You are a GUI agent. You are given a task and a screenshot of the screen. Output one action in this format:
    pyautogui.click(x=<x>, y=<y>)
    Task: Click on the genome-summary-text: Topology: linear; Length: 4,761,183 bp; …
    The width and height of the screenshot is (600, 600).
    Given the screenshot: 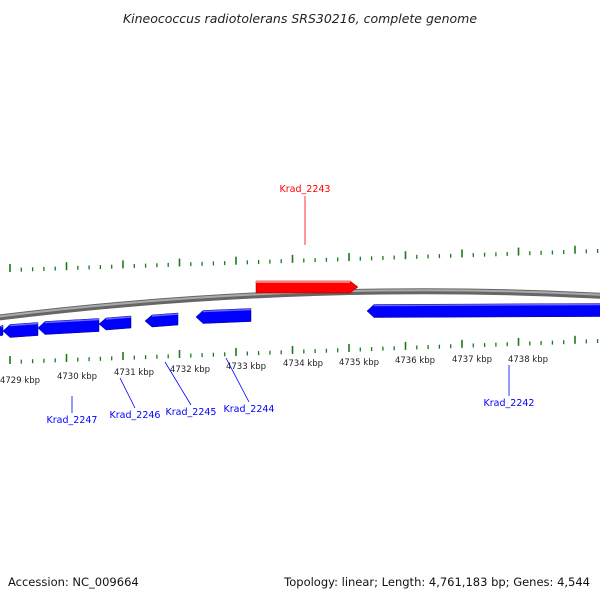 What is the action you would take?
    pyautogui.click(x=437, y=582)
    